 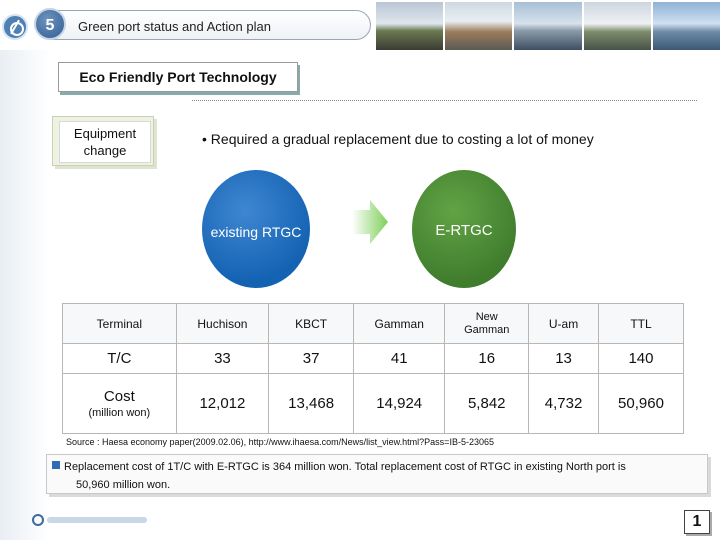 I want to click on table-cell: 13, so click(x=563, y=358).